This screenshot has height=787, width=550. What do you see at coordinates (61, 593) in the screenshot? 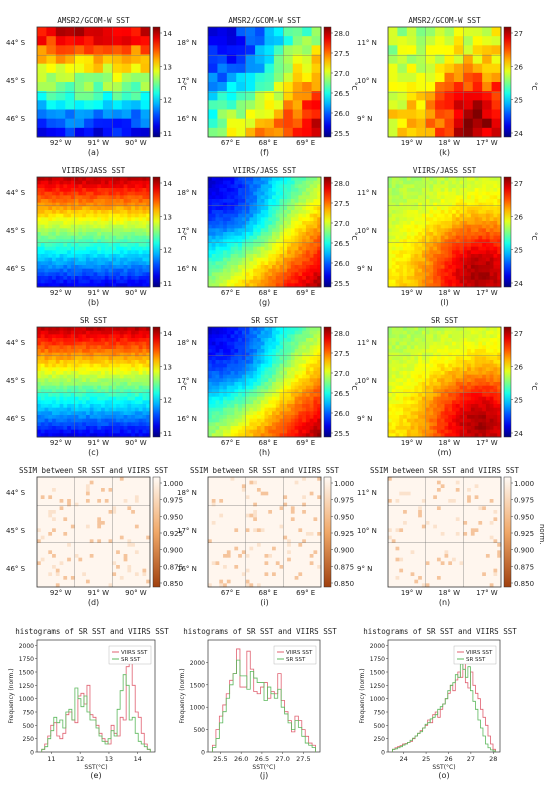
I see `lon-tick-label: 92° W` at bounding box center [61, 593].